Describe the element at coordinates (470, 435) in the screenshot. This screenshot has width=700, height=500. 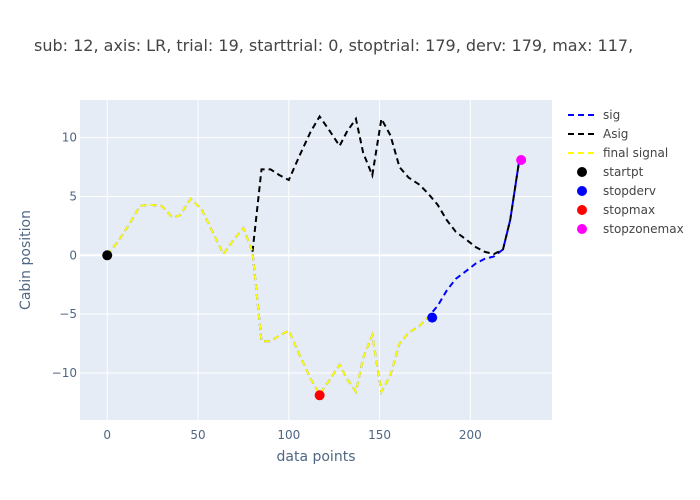
I see `x-tick-label: 200` at that location.